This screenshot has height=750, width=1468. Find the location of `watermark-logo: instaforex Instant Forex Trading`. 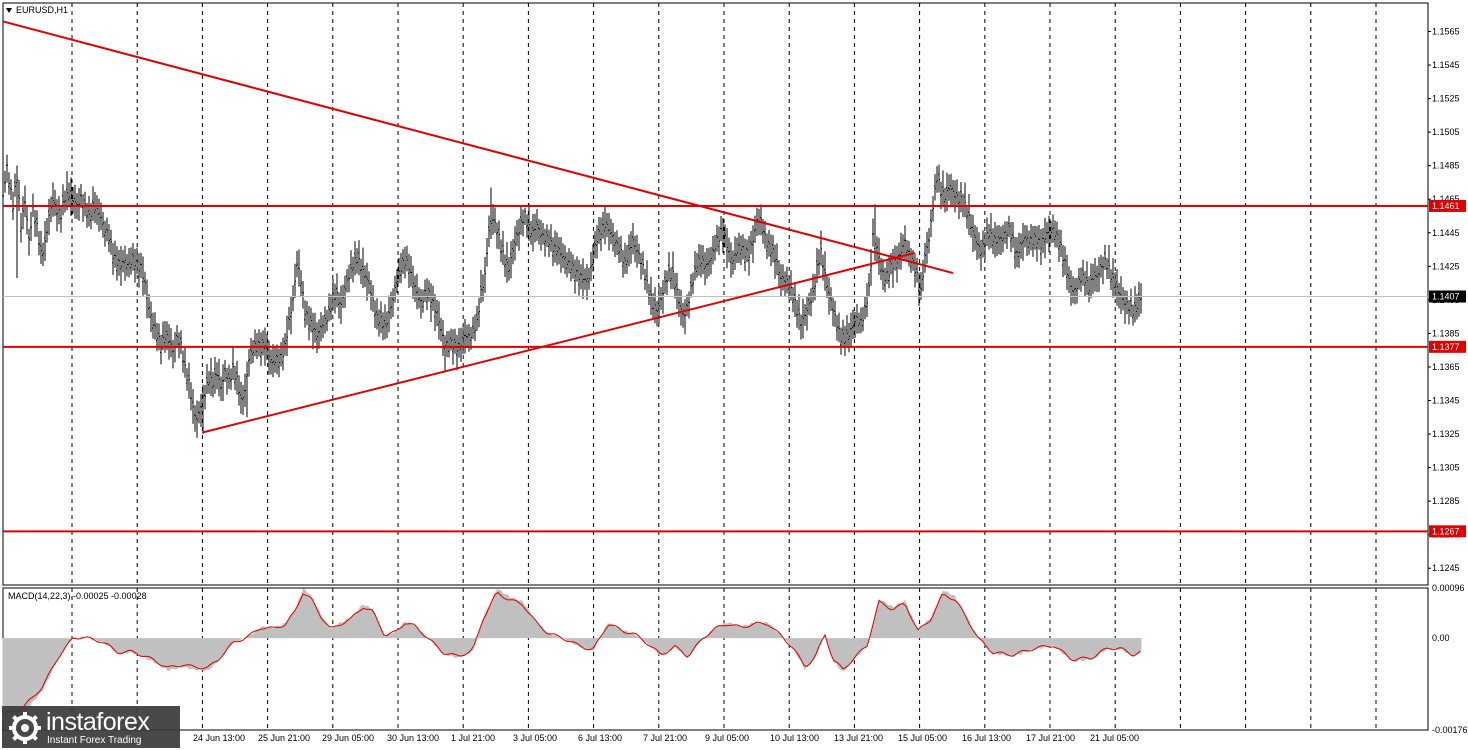

watermark-logo: instaforex Instant Forex Trading is located at coordinates (91, 727).